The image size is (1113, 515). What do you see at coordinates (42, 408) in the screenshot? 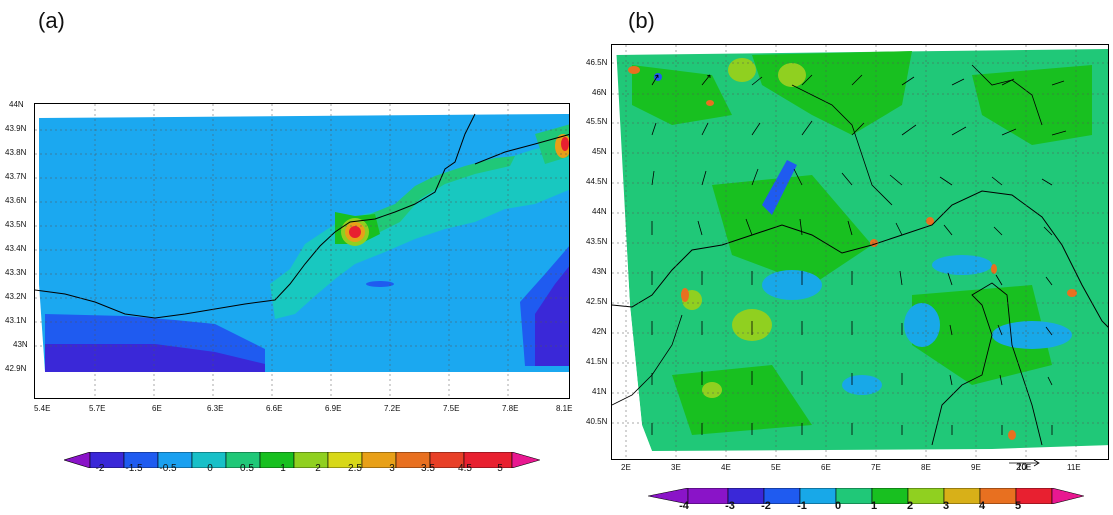
I see `panel-a-lon-tick: 5.4E` at bounding box center [42, 408].